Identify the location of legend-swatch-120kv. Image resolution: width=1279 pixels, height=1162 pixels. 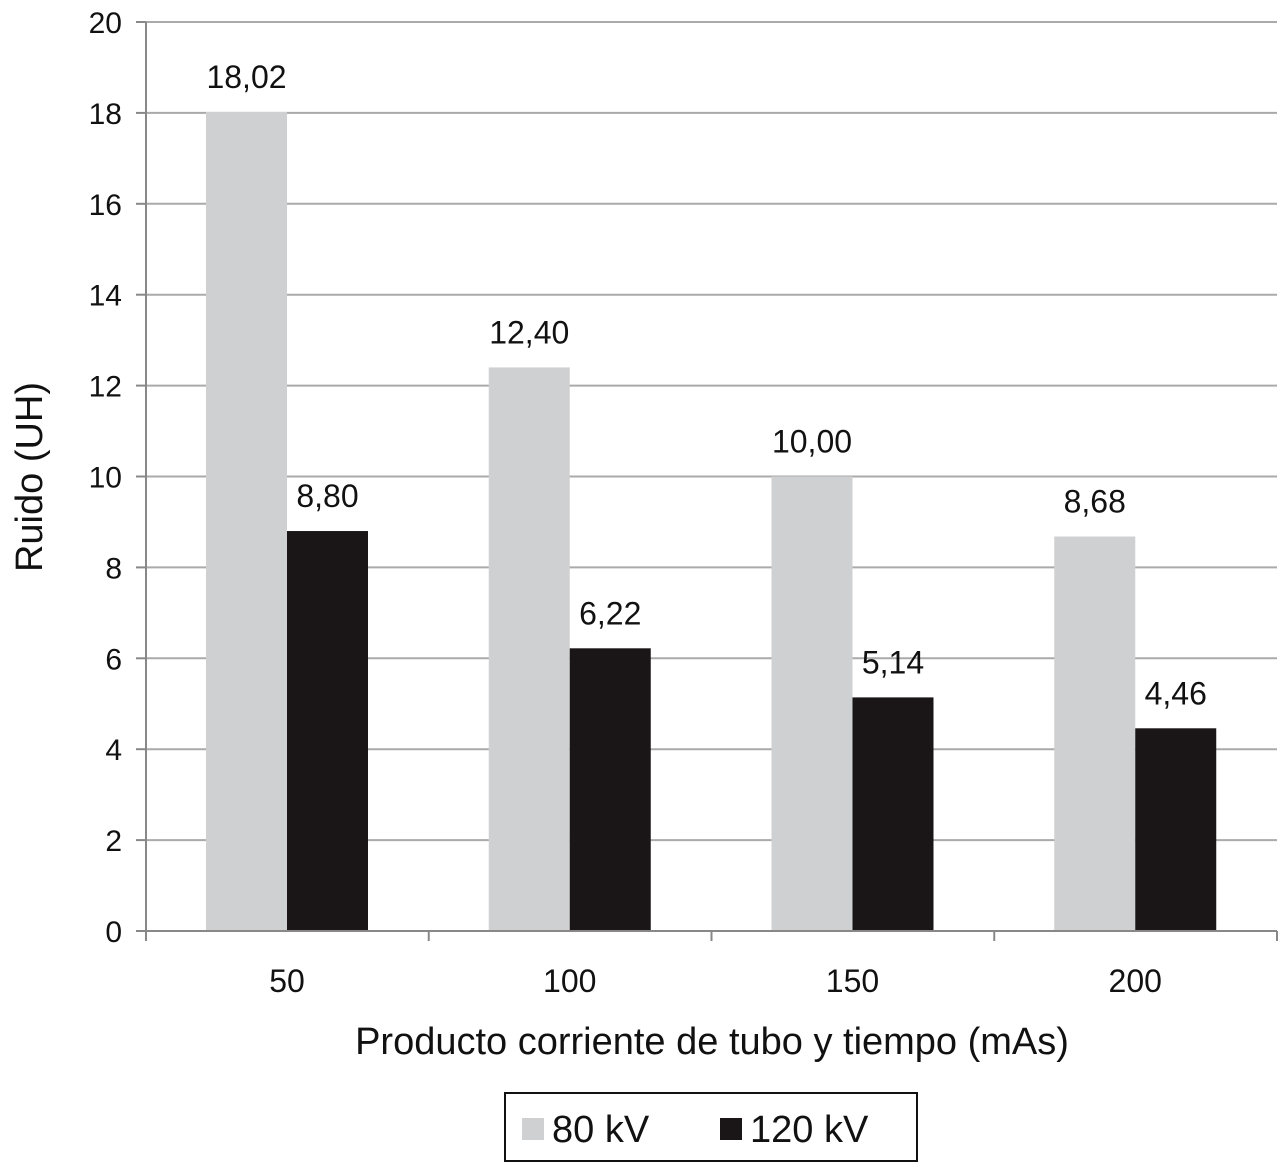
(731, 1129).